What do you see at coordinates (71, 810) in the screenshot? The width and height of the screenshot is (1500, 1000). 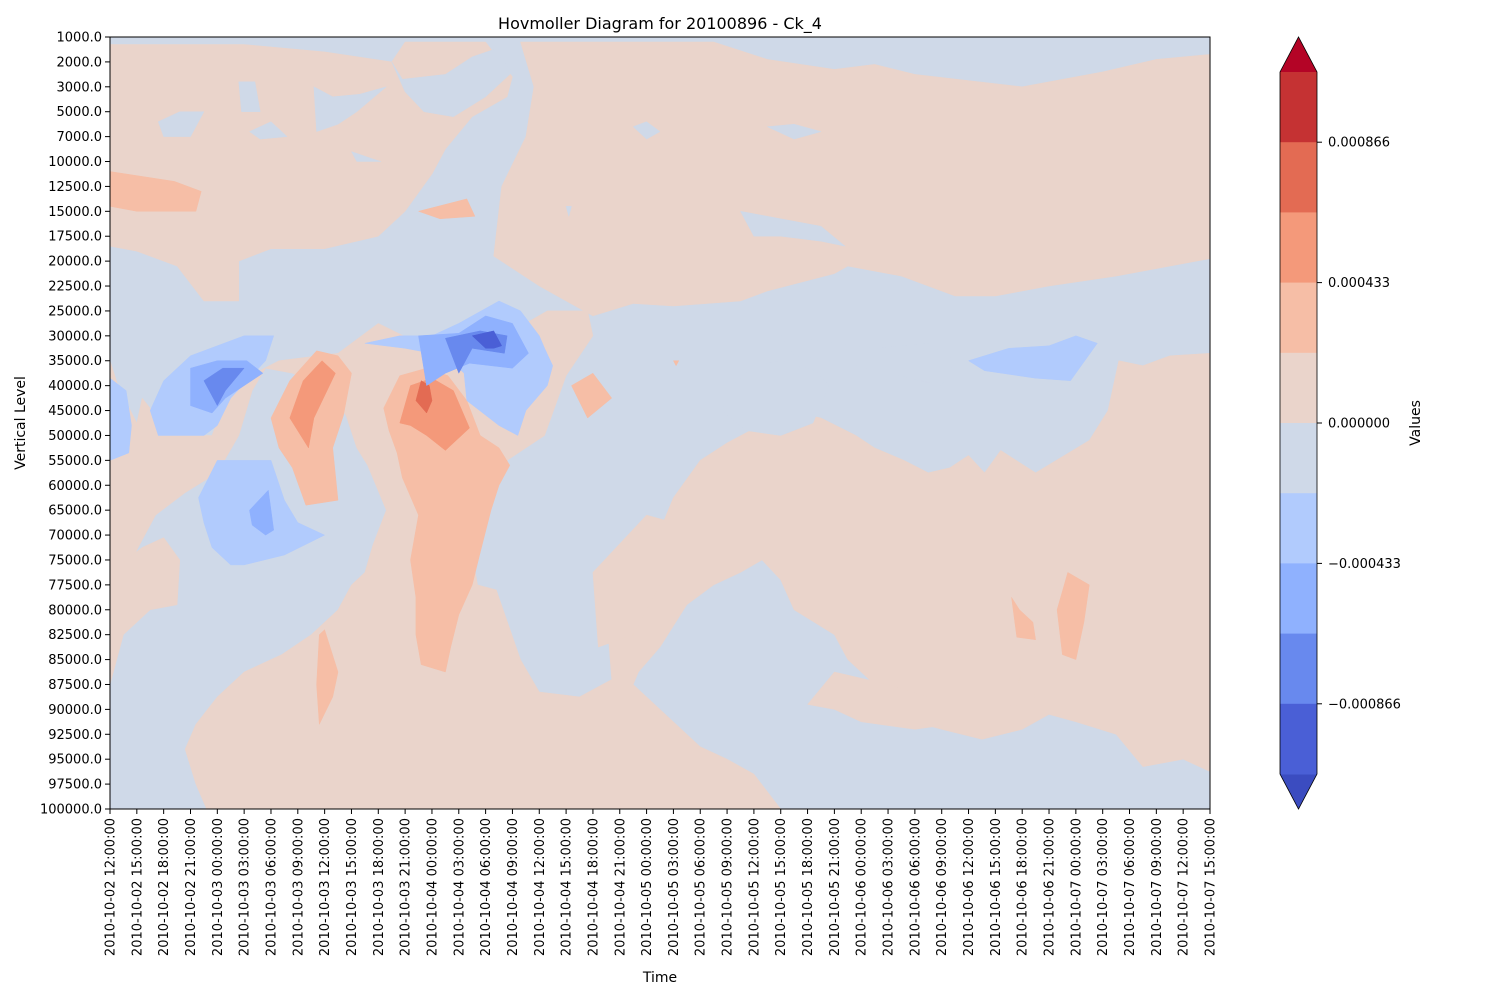 I see `y-tick-label: 100000.0` at bounding box center [71, 810].